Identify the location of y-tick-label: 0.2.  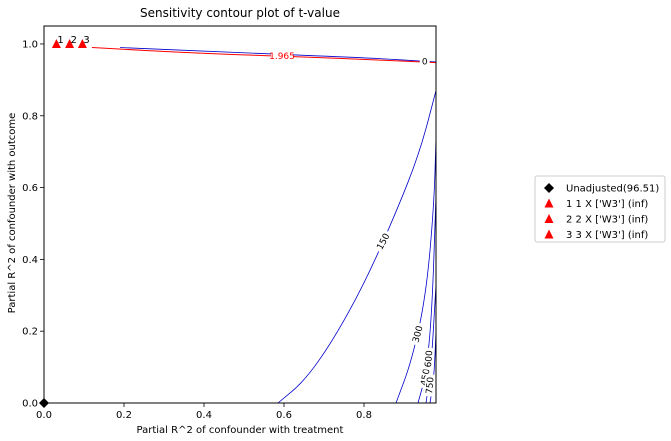
(30, 332).